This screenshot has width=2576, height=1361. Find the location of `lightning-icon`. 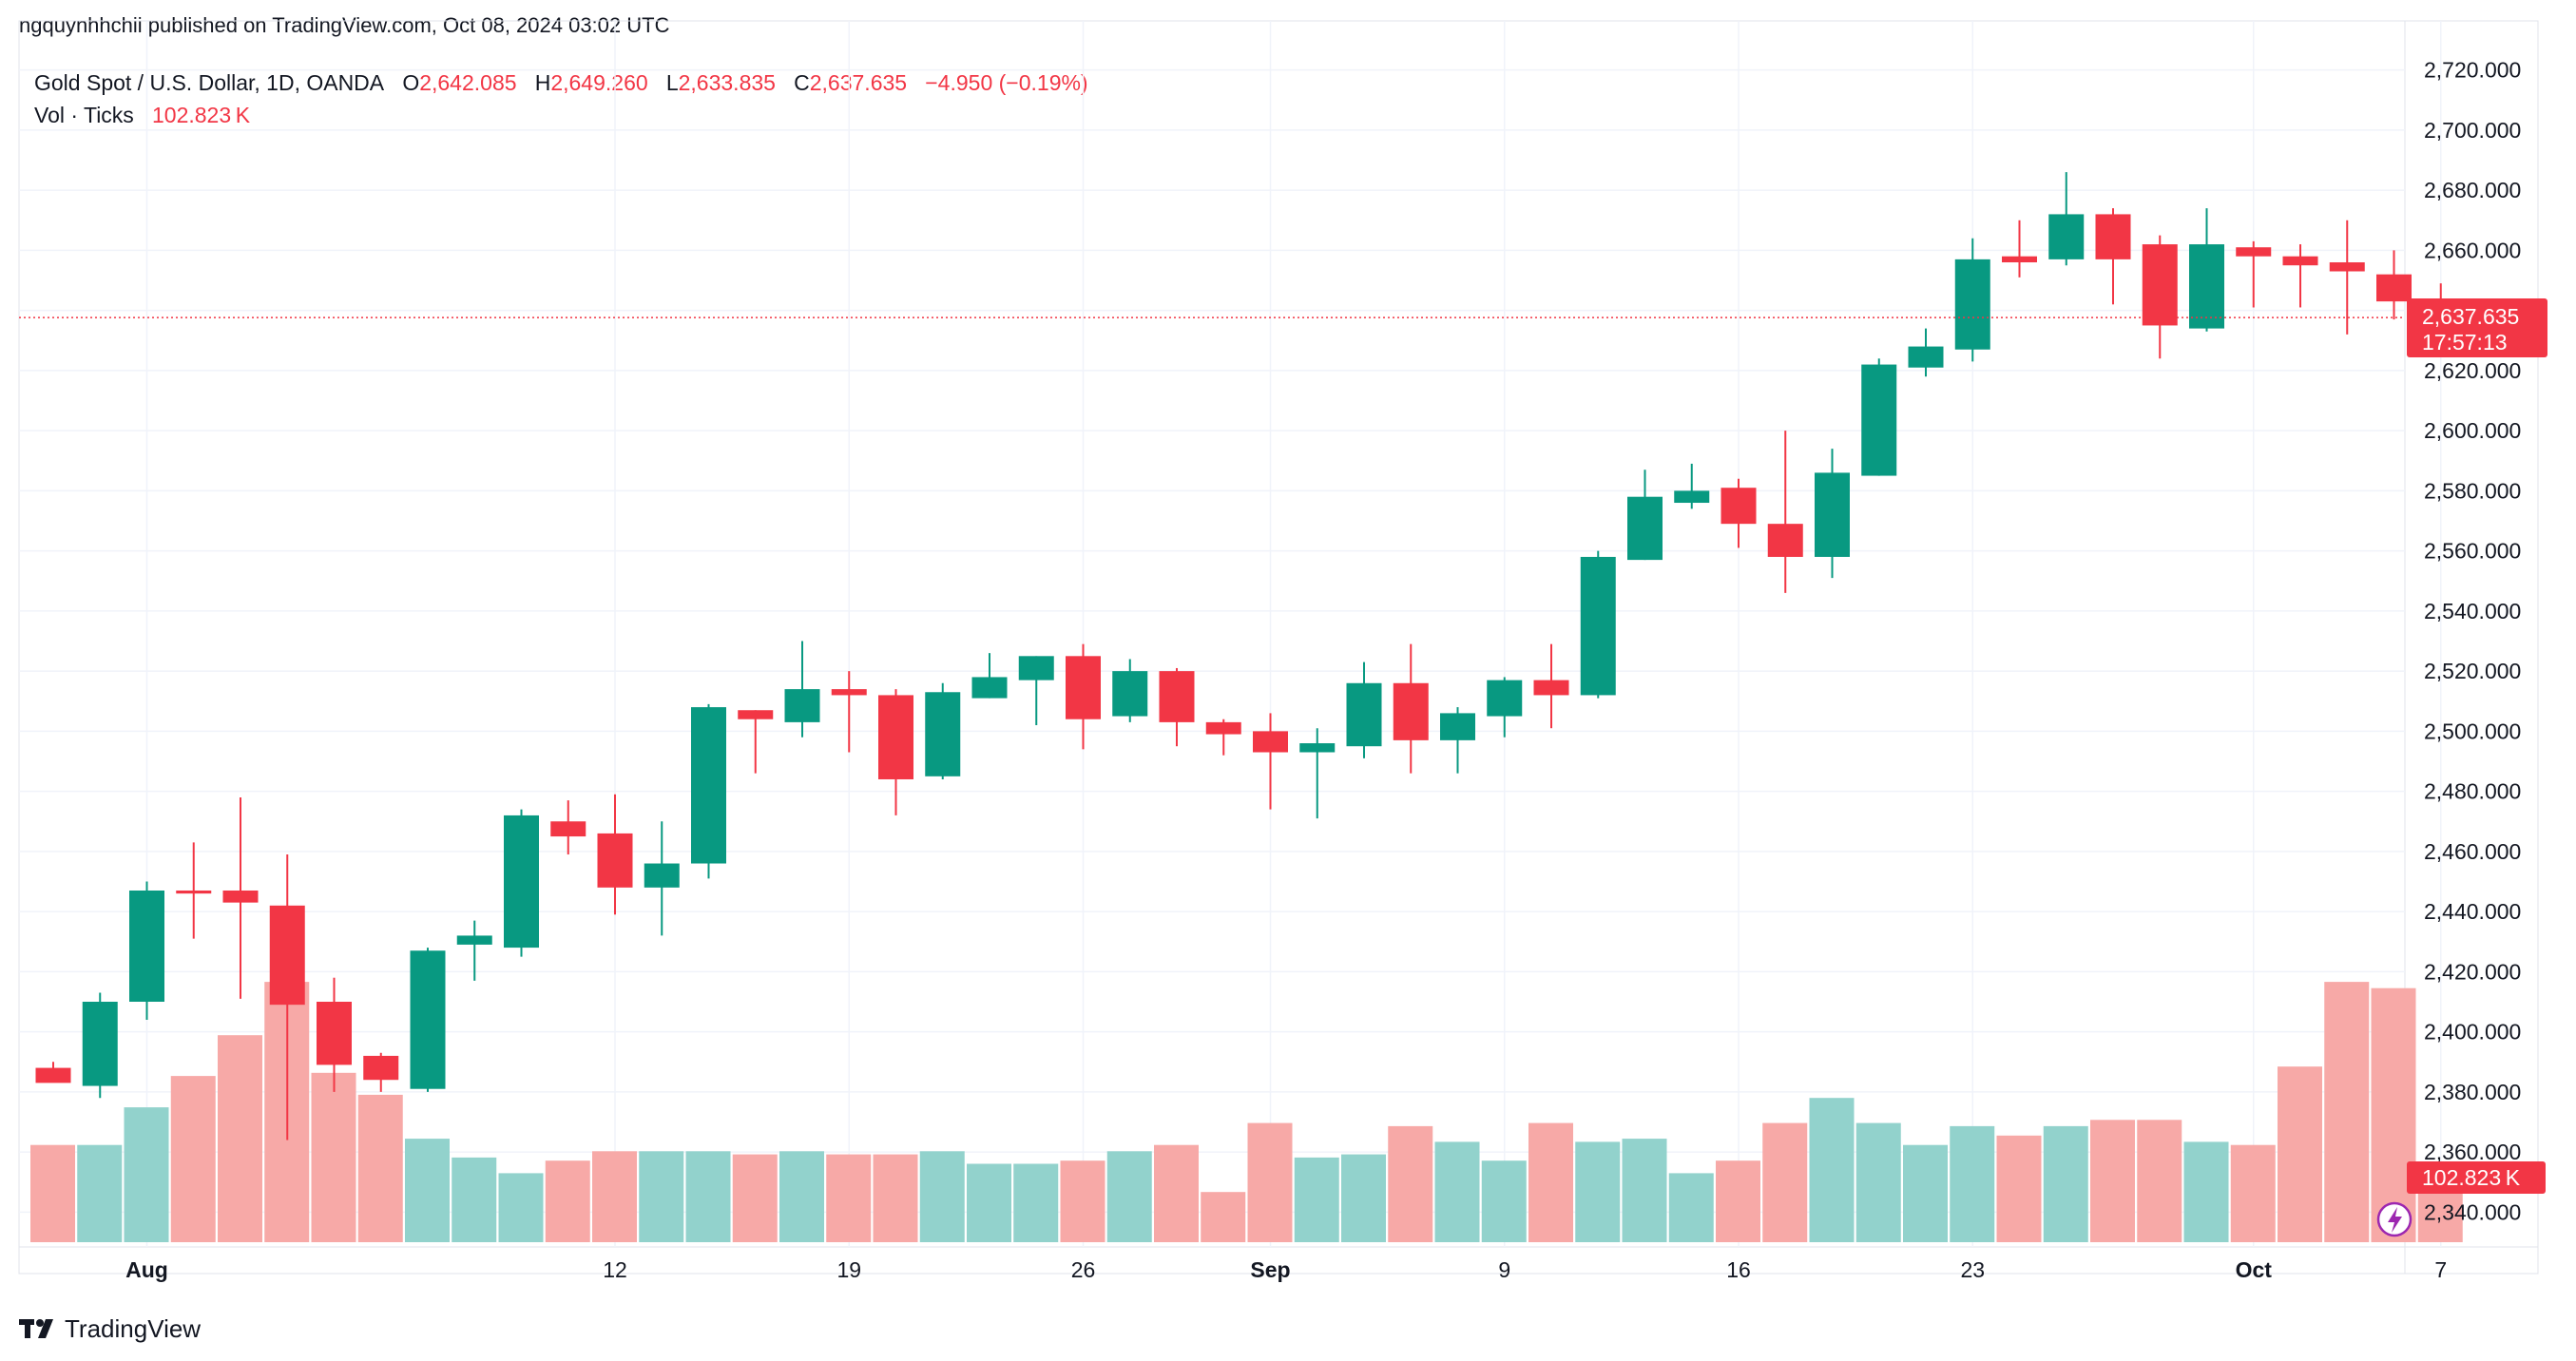

lightning-icon is located at coordinates (2394, 1219).